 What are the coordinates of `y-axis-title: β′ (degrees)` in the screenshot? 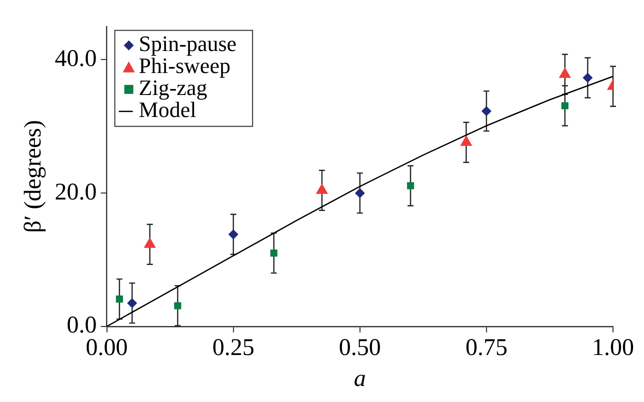 It's located at (33, 176).